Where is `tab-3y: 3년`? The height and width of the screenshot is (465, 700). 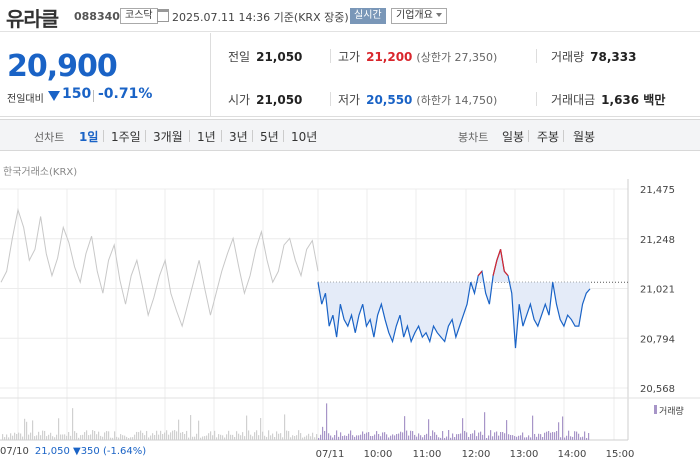 tab-3y: 3년 is located at coordinates (238, 137).